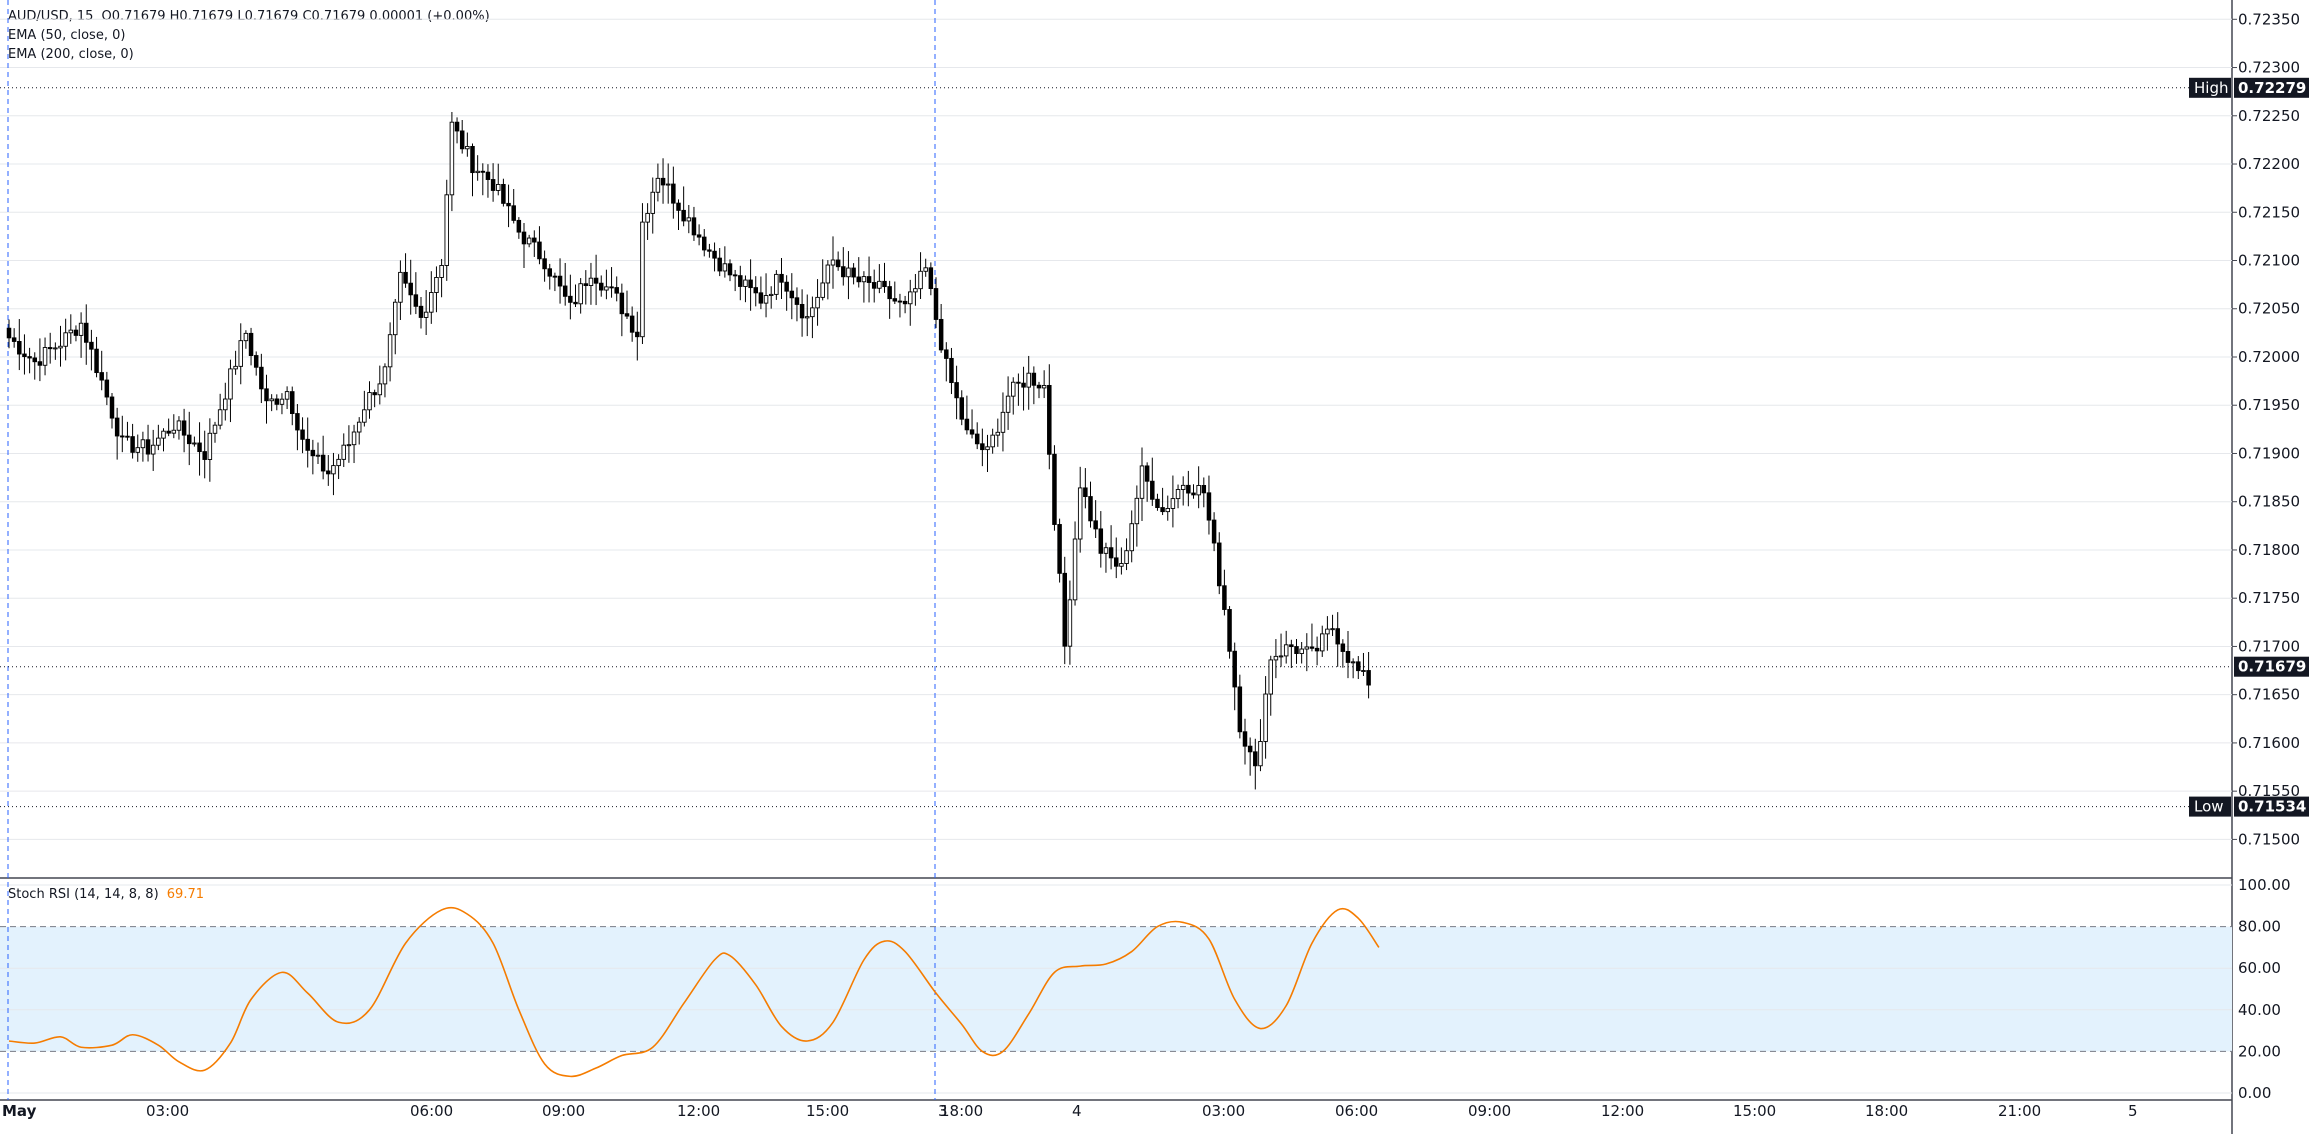  What do you see at coordinates (563, 1111) in the screenshot?
I see `time-tick-label: 09:00` at bounding box center [563, 1111].